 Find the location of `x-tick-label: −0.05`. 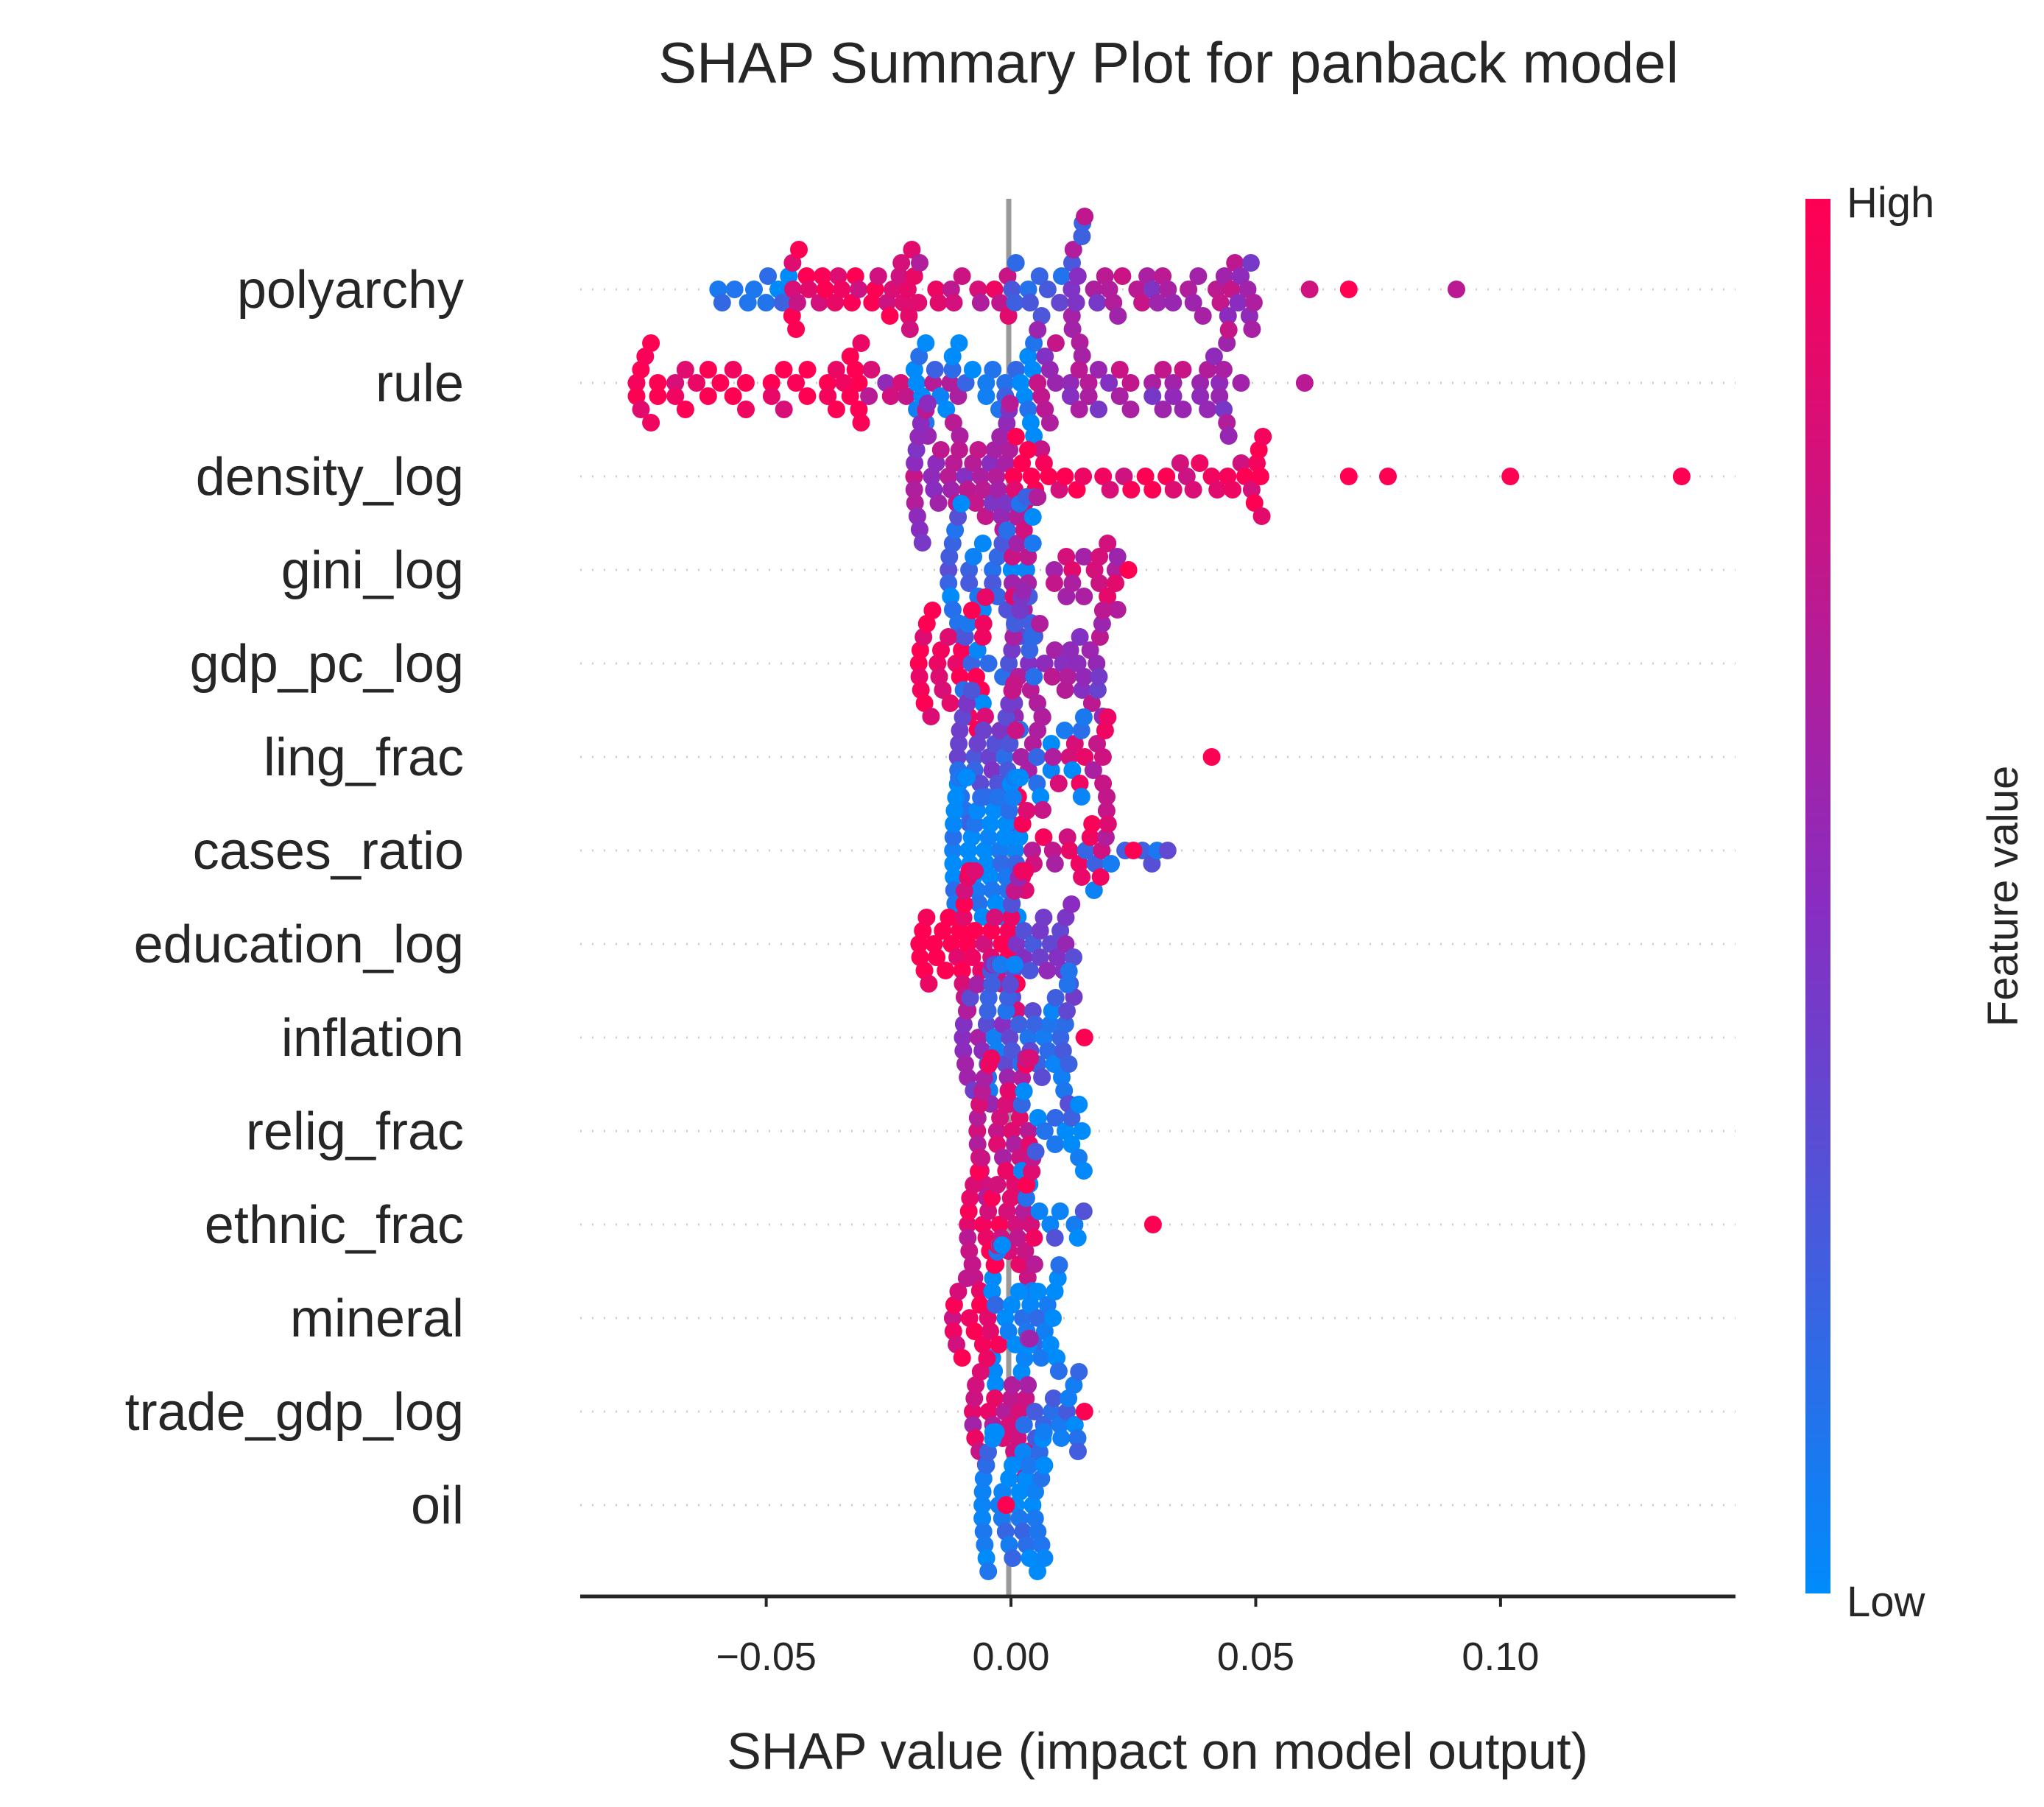

x-tick-label: −0.05 is located at coordinates (766, 1657).